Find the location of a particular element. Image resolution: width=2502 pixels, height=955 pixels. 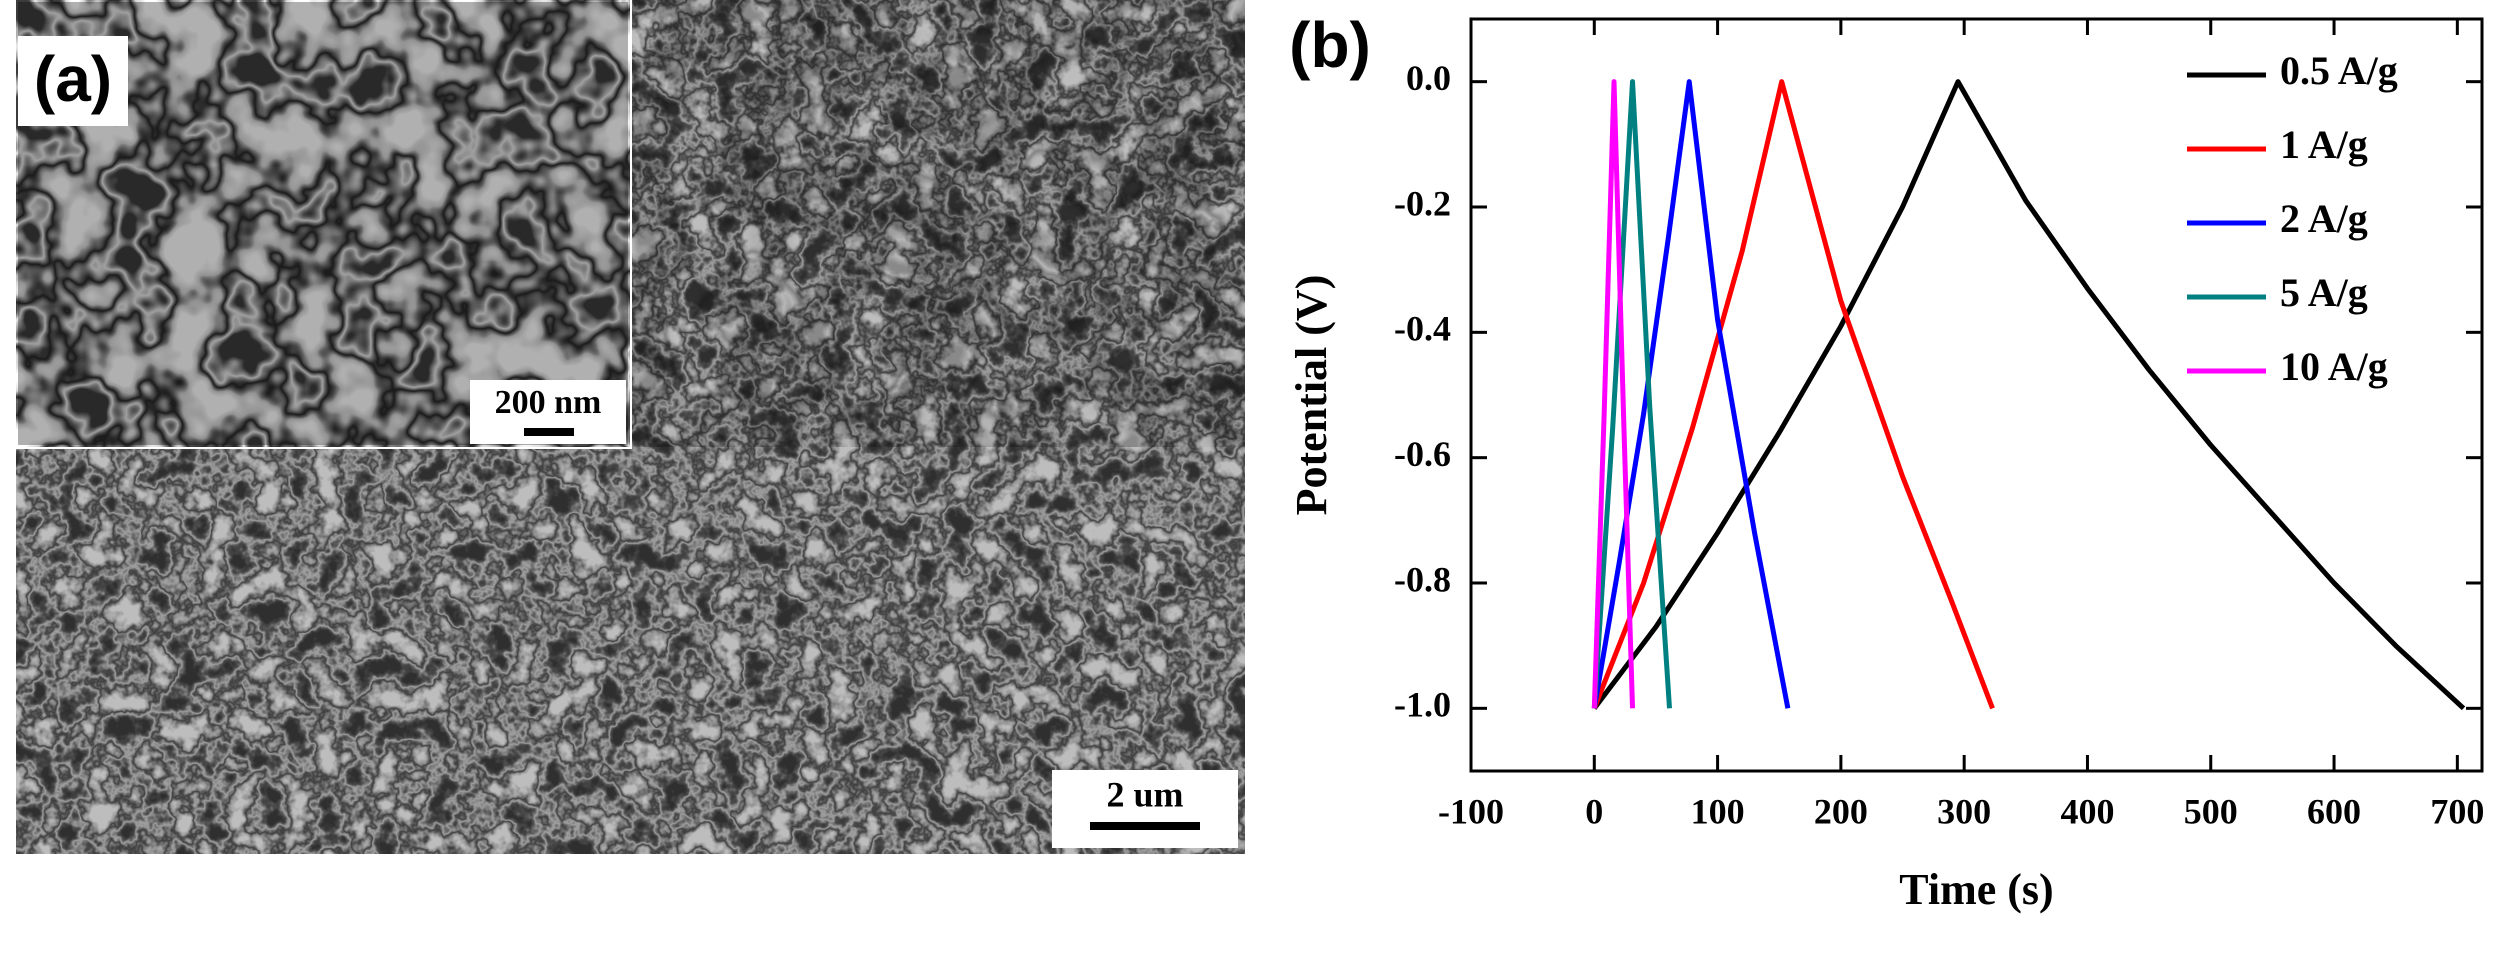

y-tick-label: -0.4 is located at coordinates (1422, 329).